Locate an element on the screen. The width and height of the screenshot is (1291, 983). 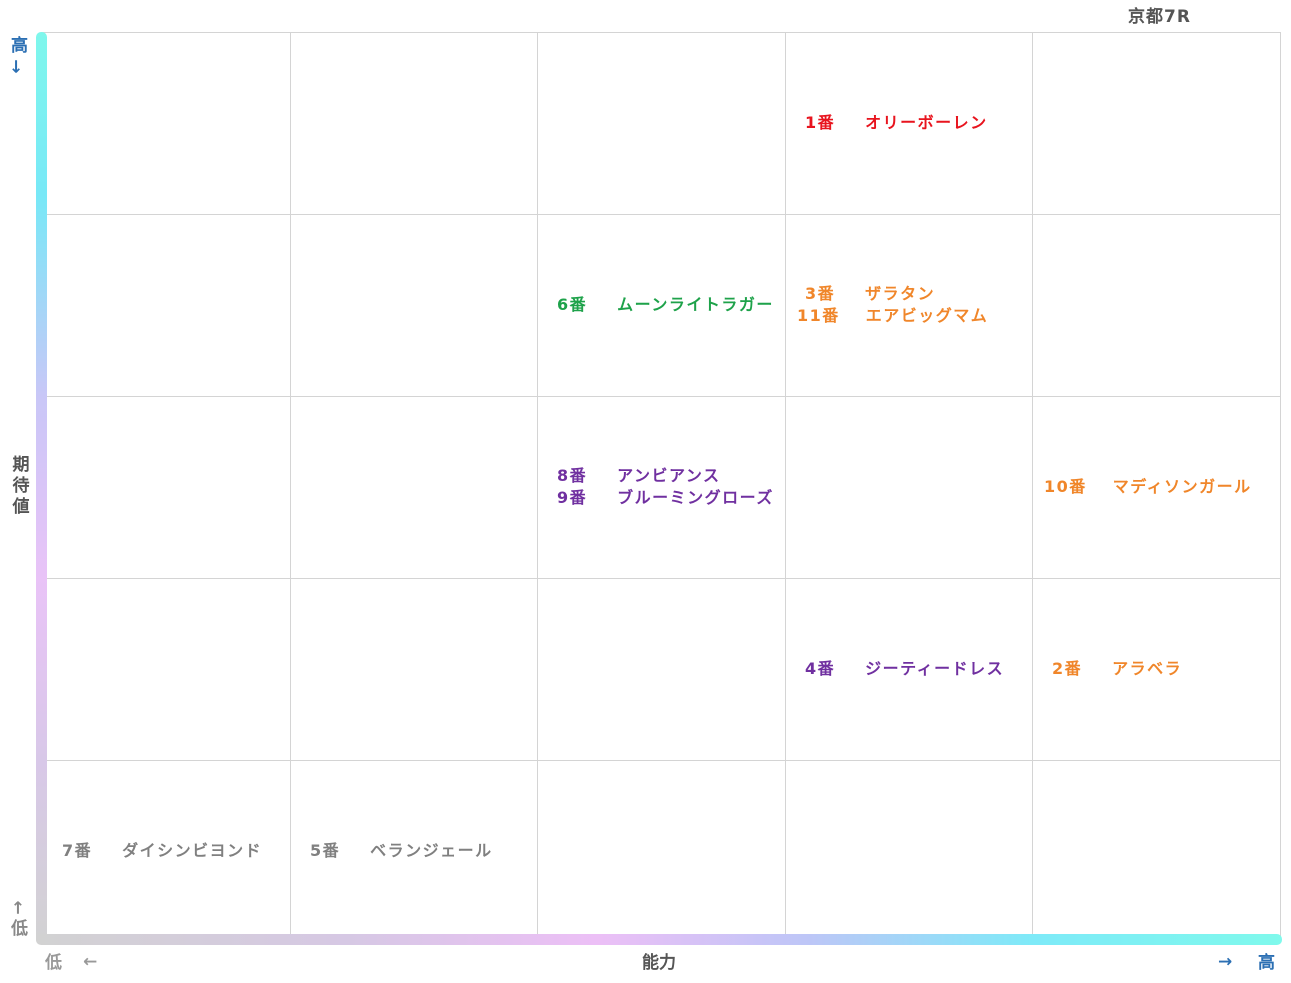
horse-name: ブルーミングローズ is located at coordinates (695, 497).